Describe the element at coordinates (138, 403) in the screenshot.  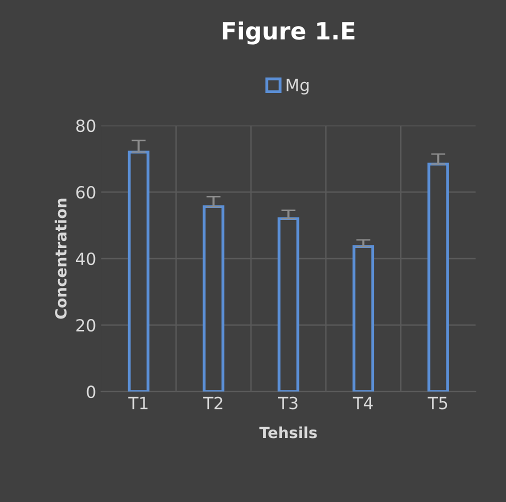
I see `x-tick-label: T1` at that location.